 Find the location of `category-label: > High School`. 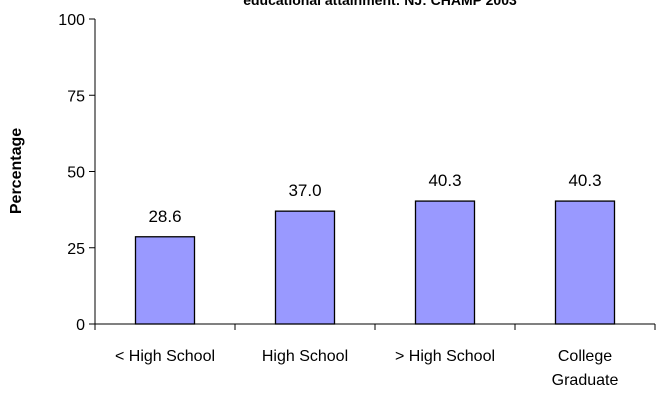

category-label: > High School is located at coordinates (445, 356).